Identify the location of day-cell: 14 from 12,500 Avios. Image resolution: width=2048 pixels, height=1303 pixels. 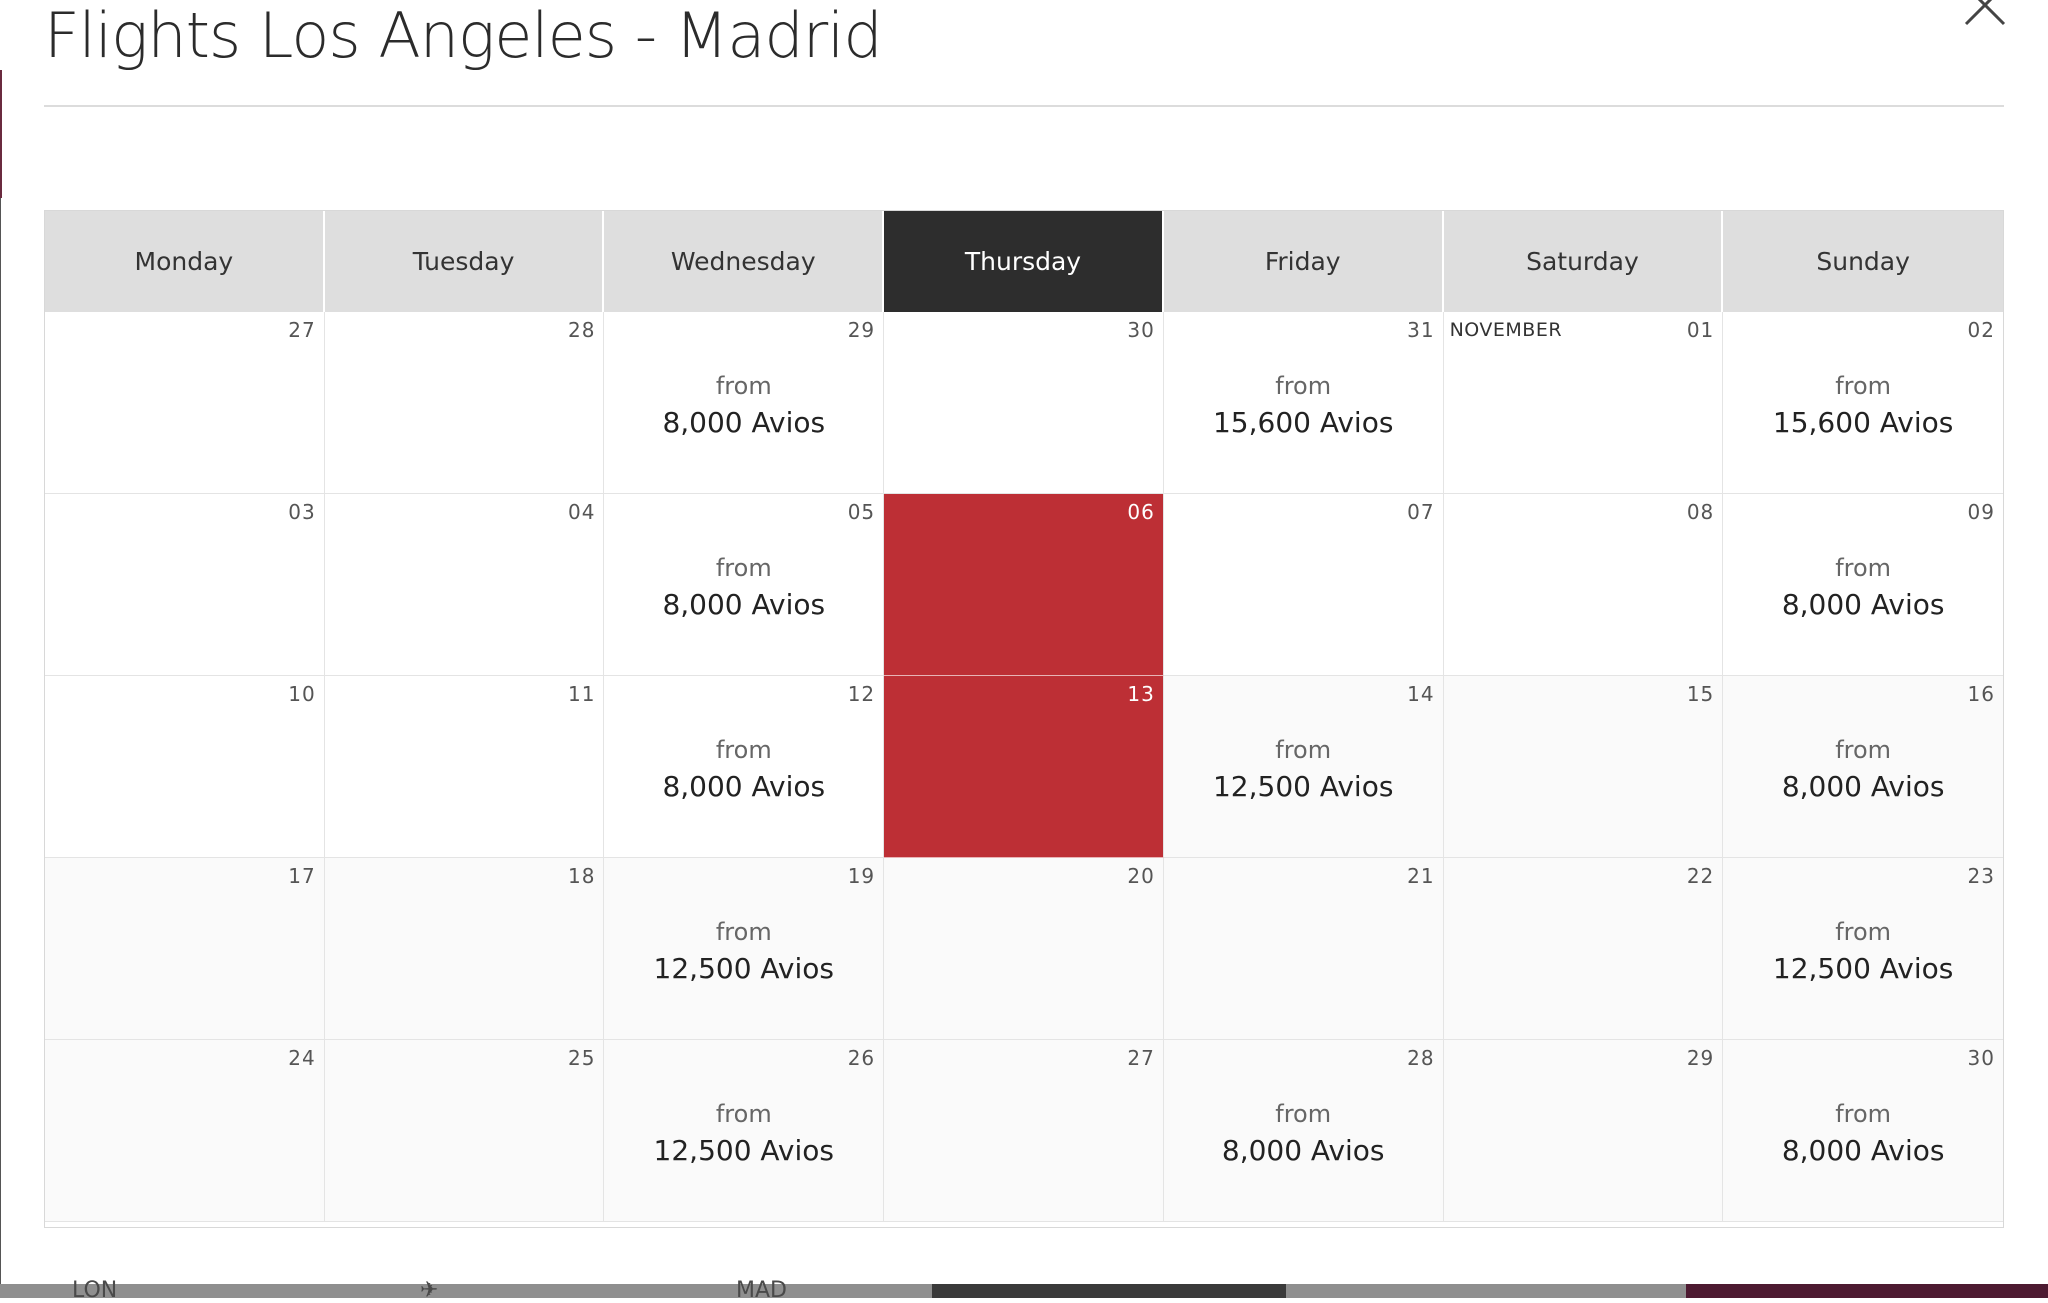
(1303, 767).